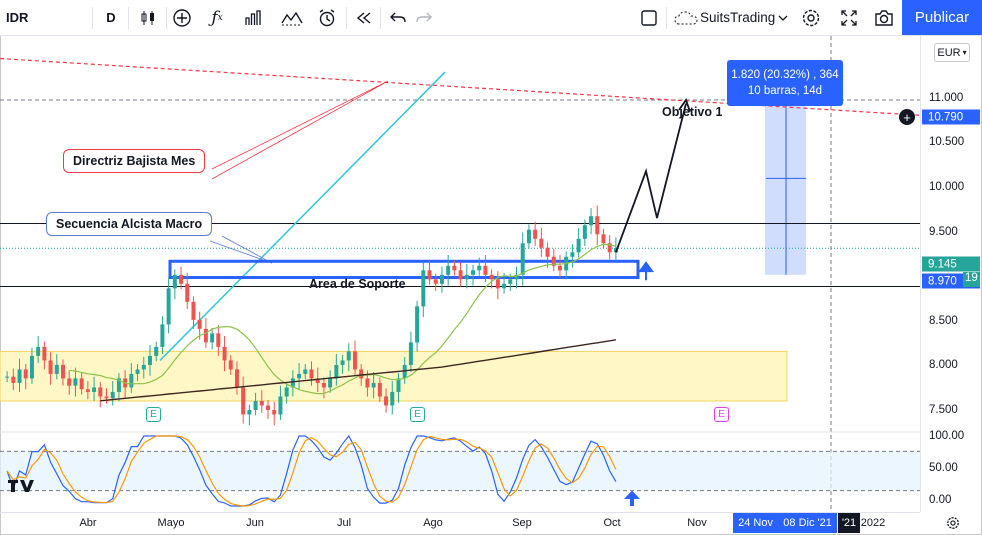 Image resolution: width=982 pixels, height=535 pixels. What do you see at coordinates (649, 17) in the screenshot?
I see `layout-square-icon` at bounding box center [649, 17].